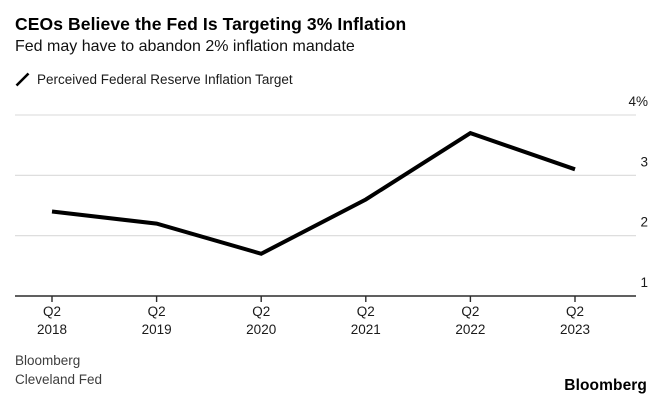  Describe the element at coordinates (22, 79) in the screenshot. I see `legend-slash-icon` at that location.